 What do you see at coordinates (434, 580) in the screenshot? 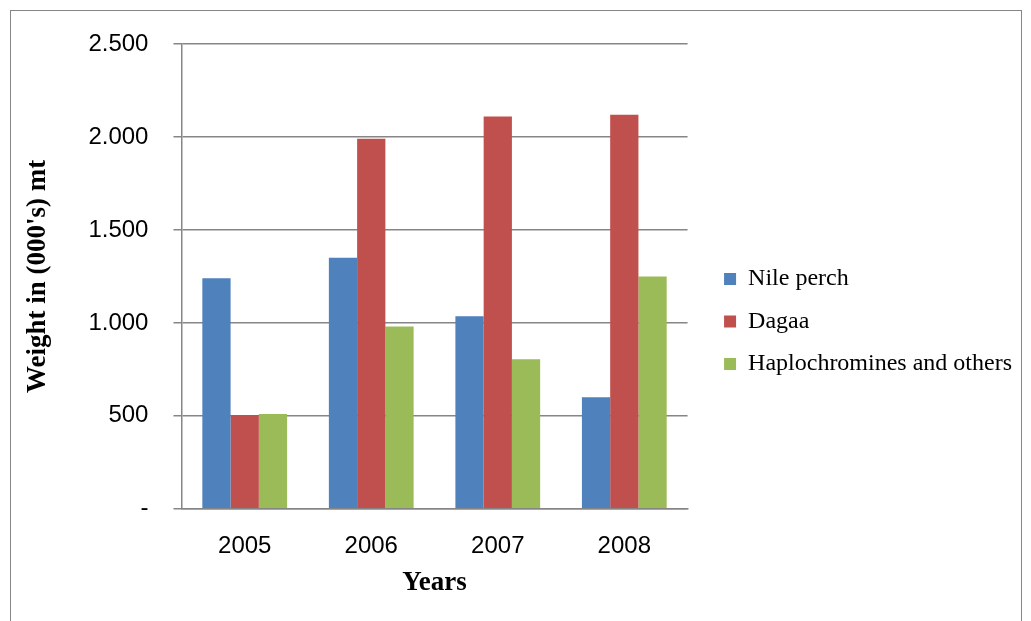
I see `x-axis-title: Years` at bounding box center [434, 580].